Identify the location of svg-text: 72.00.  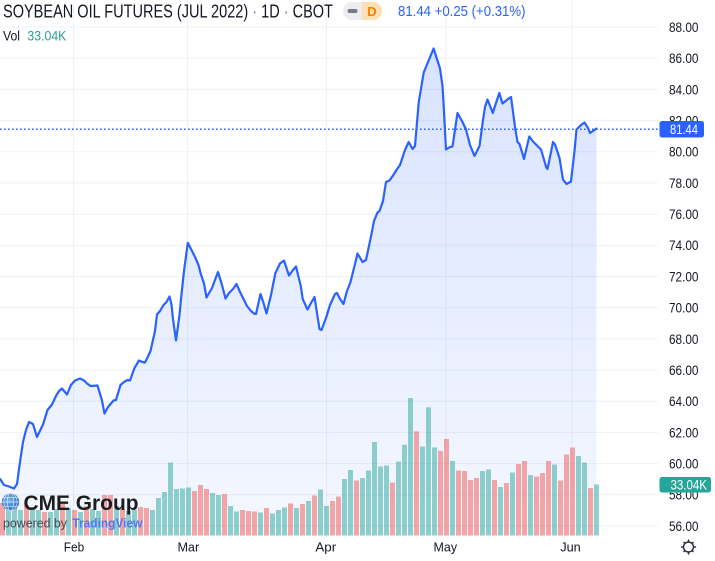
(684, 276).